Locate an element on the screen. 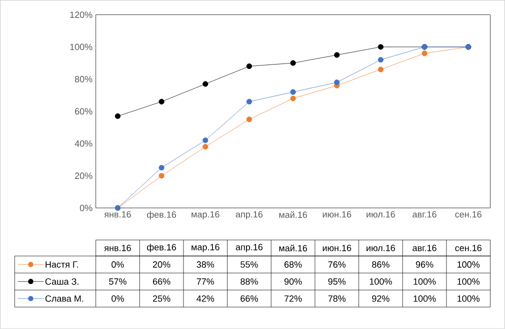 The image size is (505, 329). y-tick-label: 80% is located at coordinates (83, 79).